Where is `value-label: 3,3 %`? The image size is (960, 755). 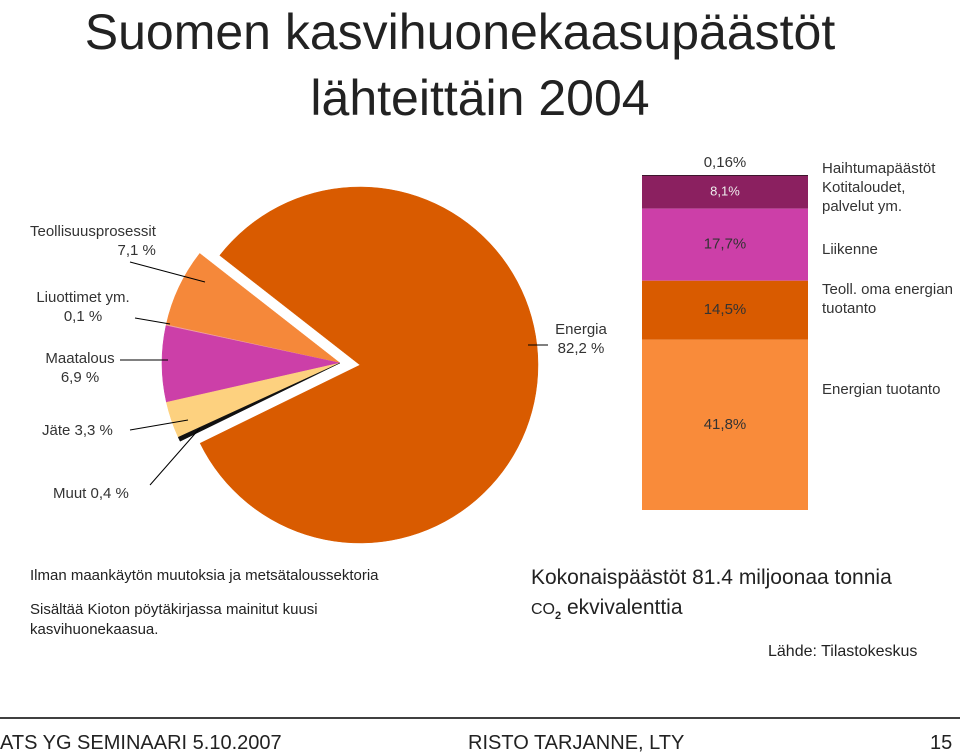 value-label: 3,3 % is located at coordinates (93, 430).